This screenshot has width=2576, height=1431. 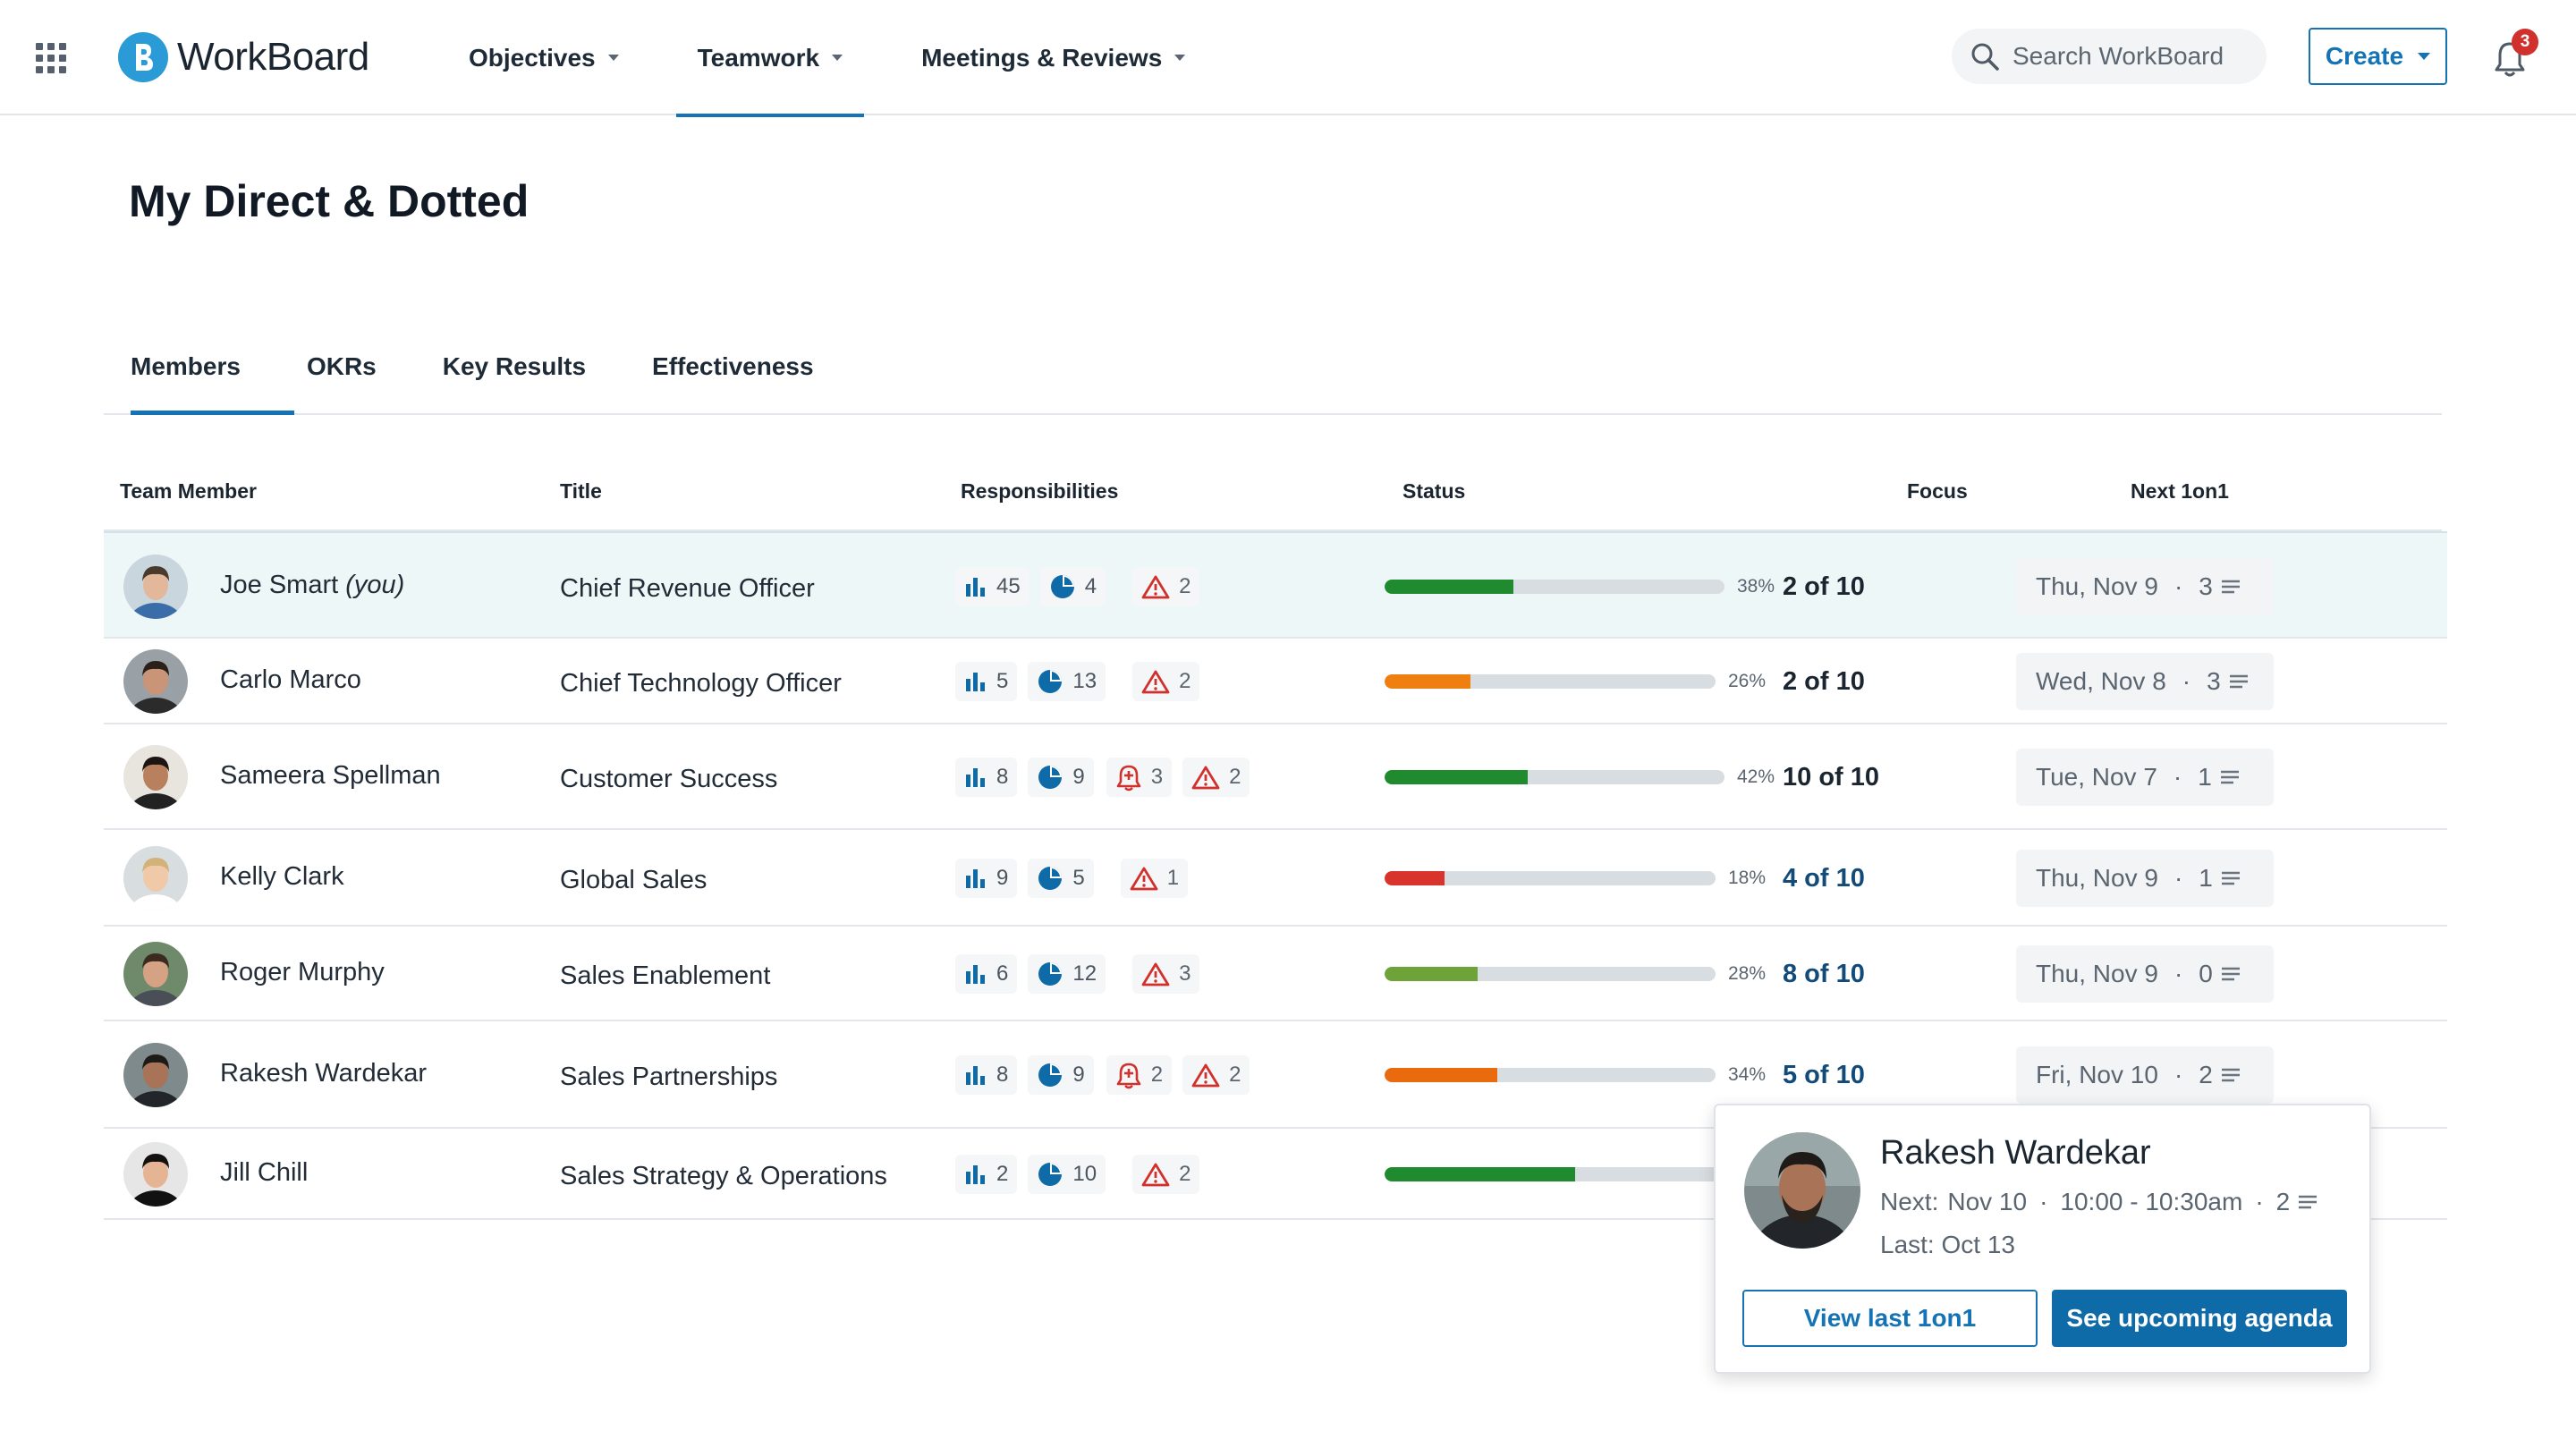 I want to click on agenda-count: 3, so click(x=2214, y=681).